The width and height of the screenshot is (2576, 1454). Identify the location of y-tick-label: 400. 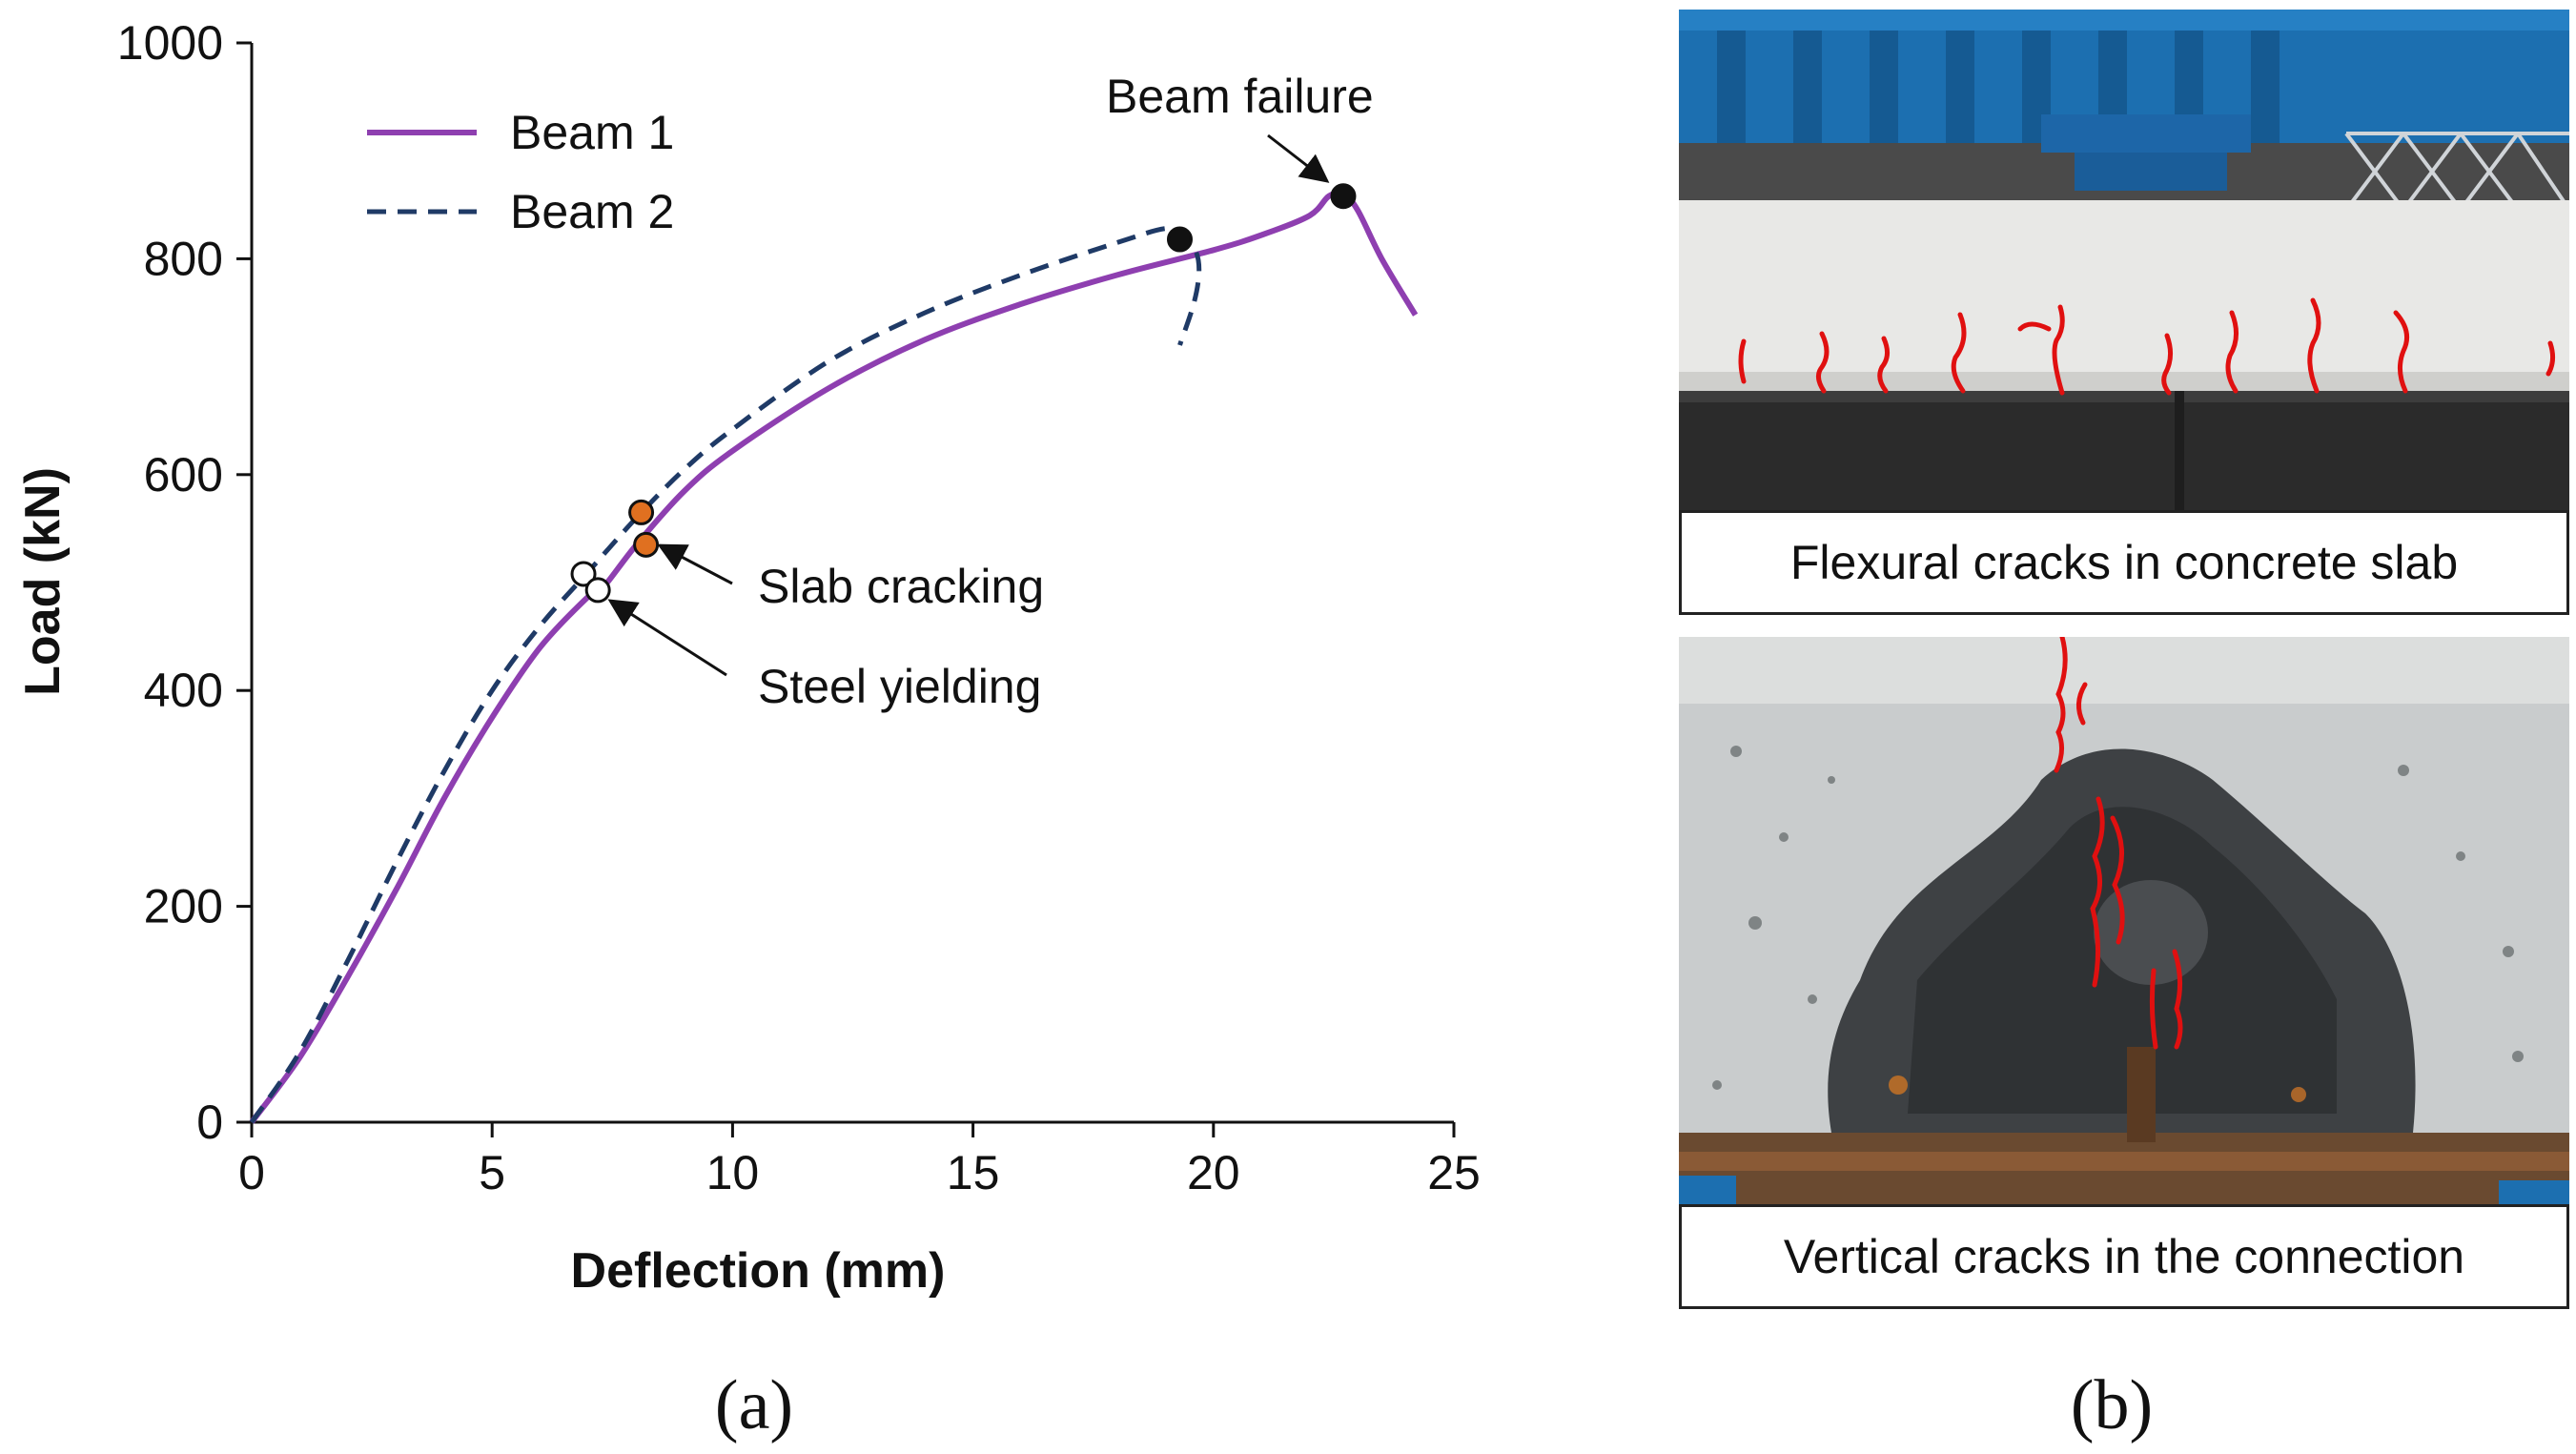
(184, 690).